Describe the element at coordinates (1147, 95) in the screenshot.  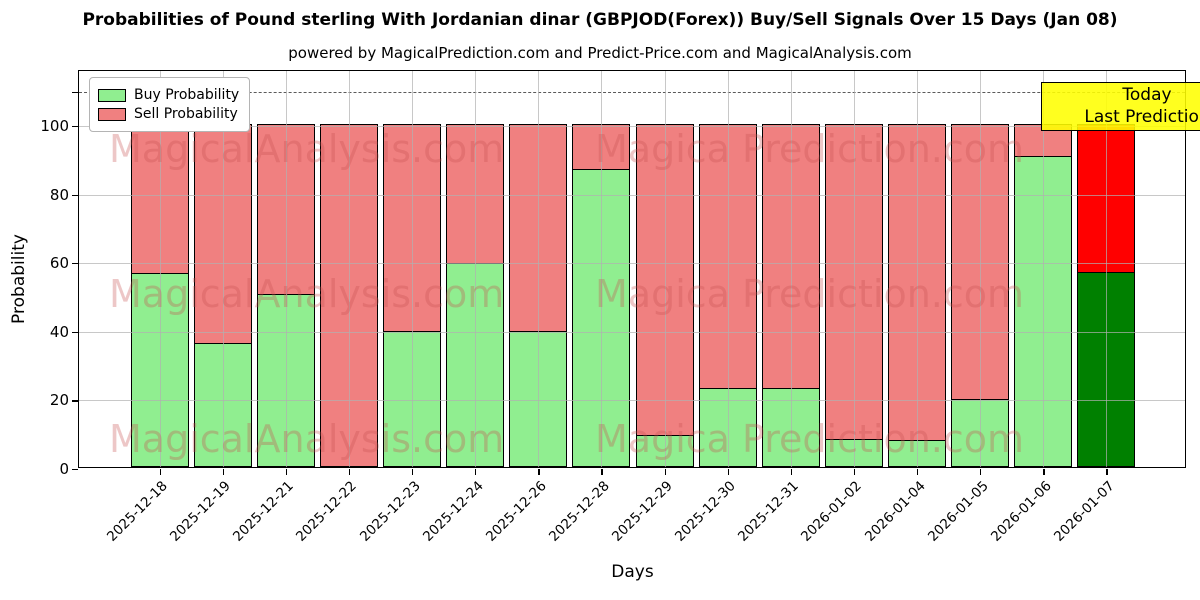
I see `today-annotation-line1: Today` at that location.